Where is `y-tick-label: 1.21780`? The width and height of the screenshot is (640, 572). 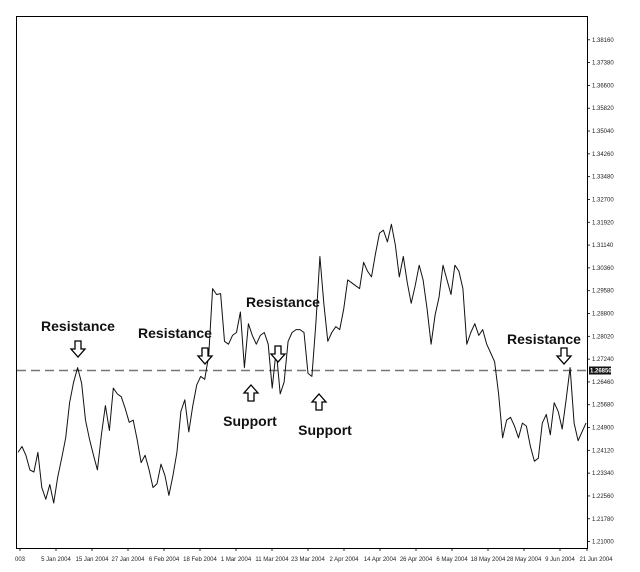
y-tick-label: 1.21780 is located at coordinates (603, 520).